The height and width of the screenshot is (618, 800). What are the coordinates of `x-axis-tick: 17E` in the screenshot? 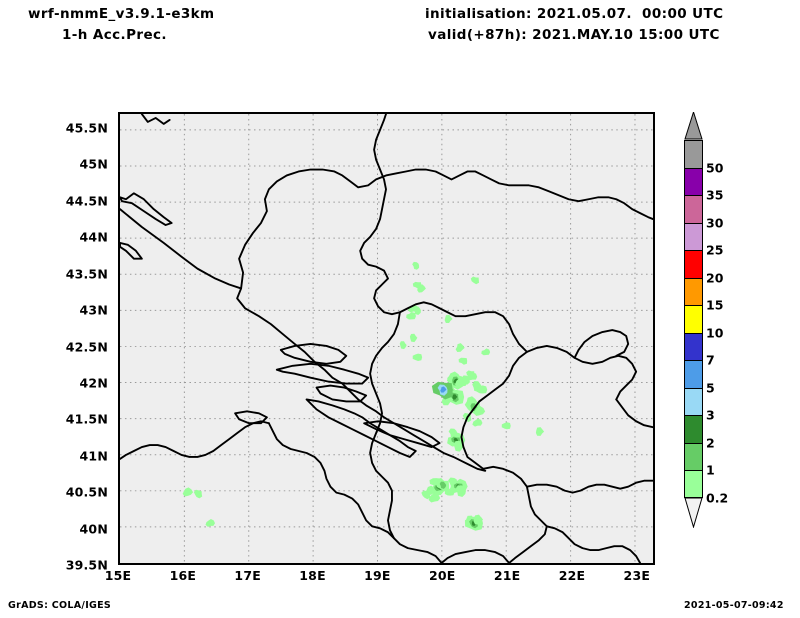 It's located at (247, 575).